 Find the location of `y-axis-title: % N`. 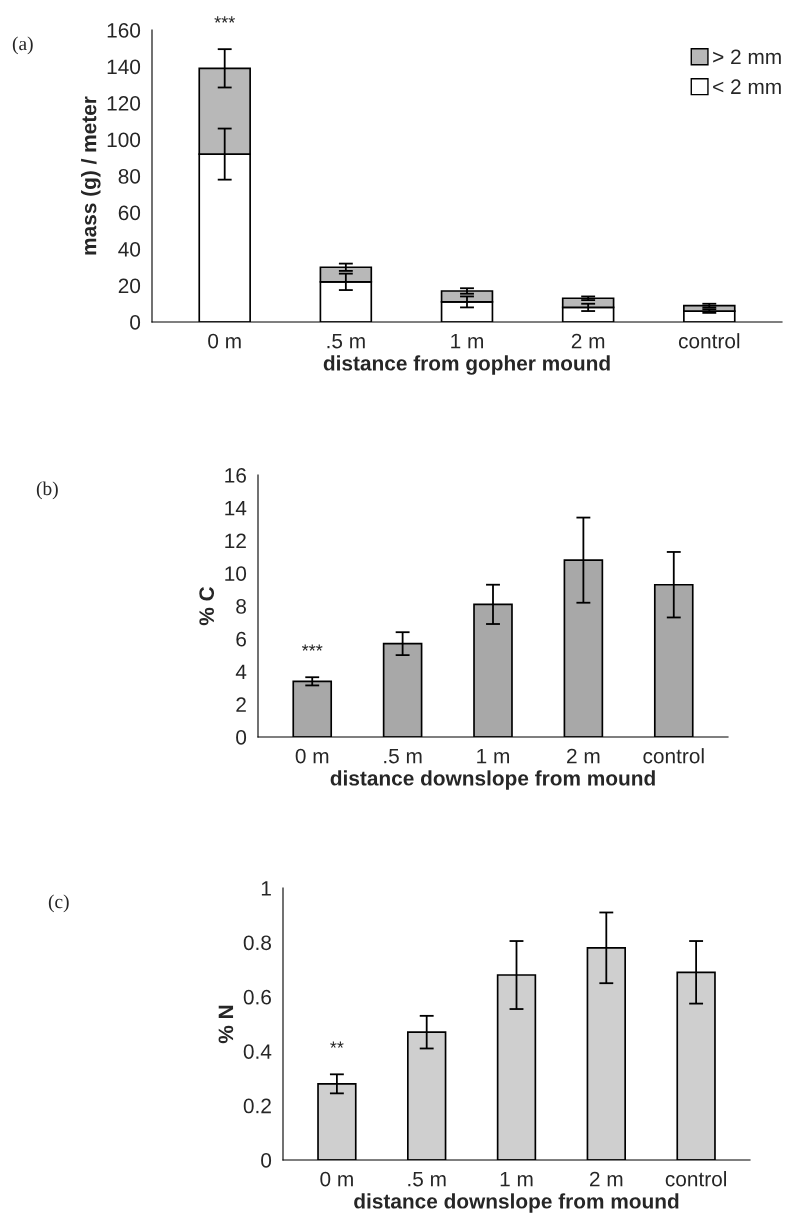

y-axis-title: % N is located at coordinates (226, 1024).